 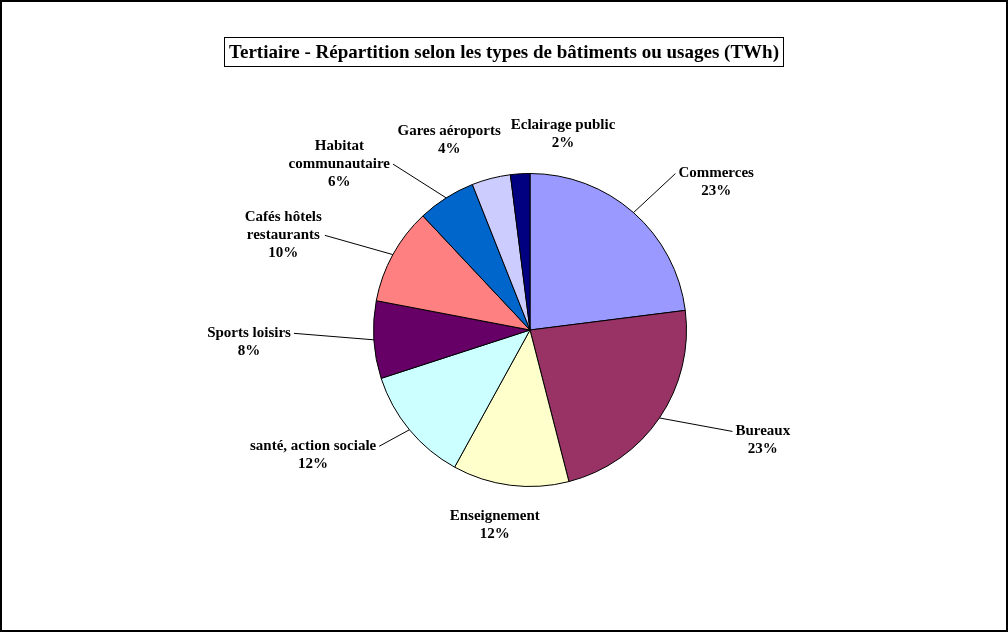 What do you see at coordinates (249, 350) in the screenshot?
I see `data-label: 8%` at bounding box center [249, 350].